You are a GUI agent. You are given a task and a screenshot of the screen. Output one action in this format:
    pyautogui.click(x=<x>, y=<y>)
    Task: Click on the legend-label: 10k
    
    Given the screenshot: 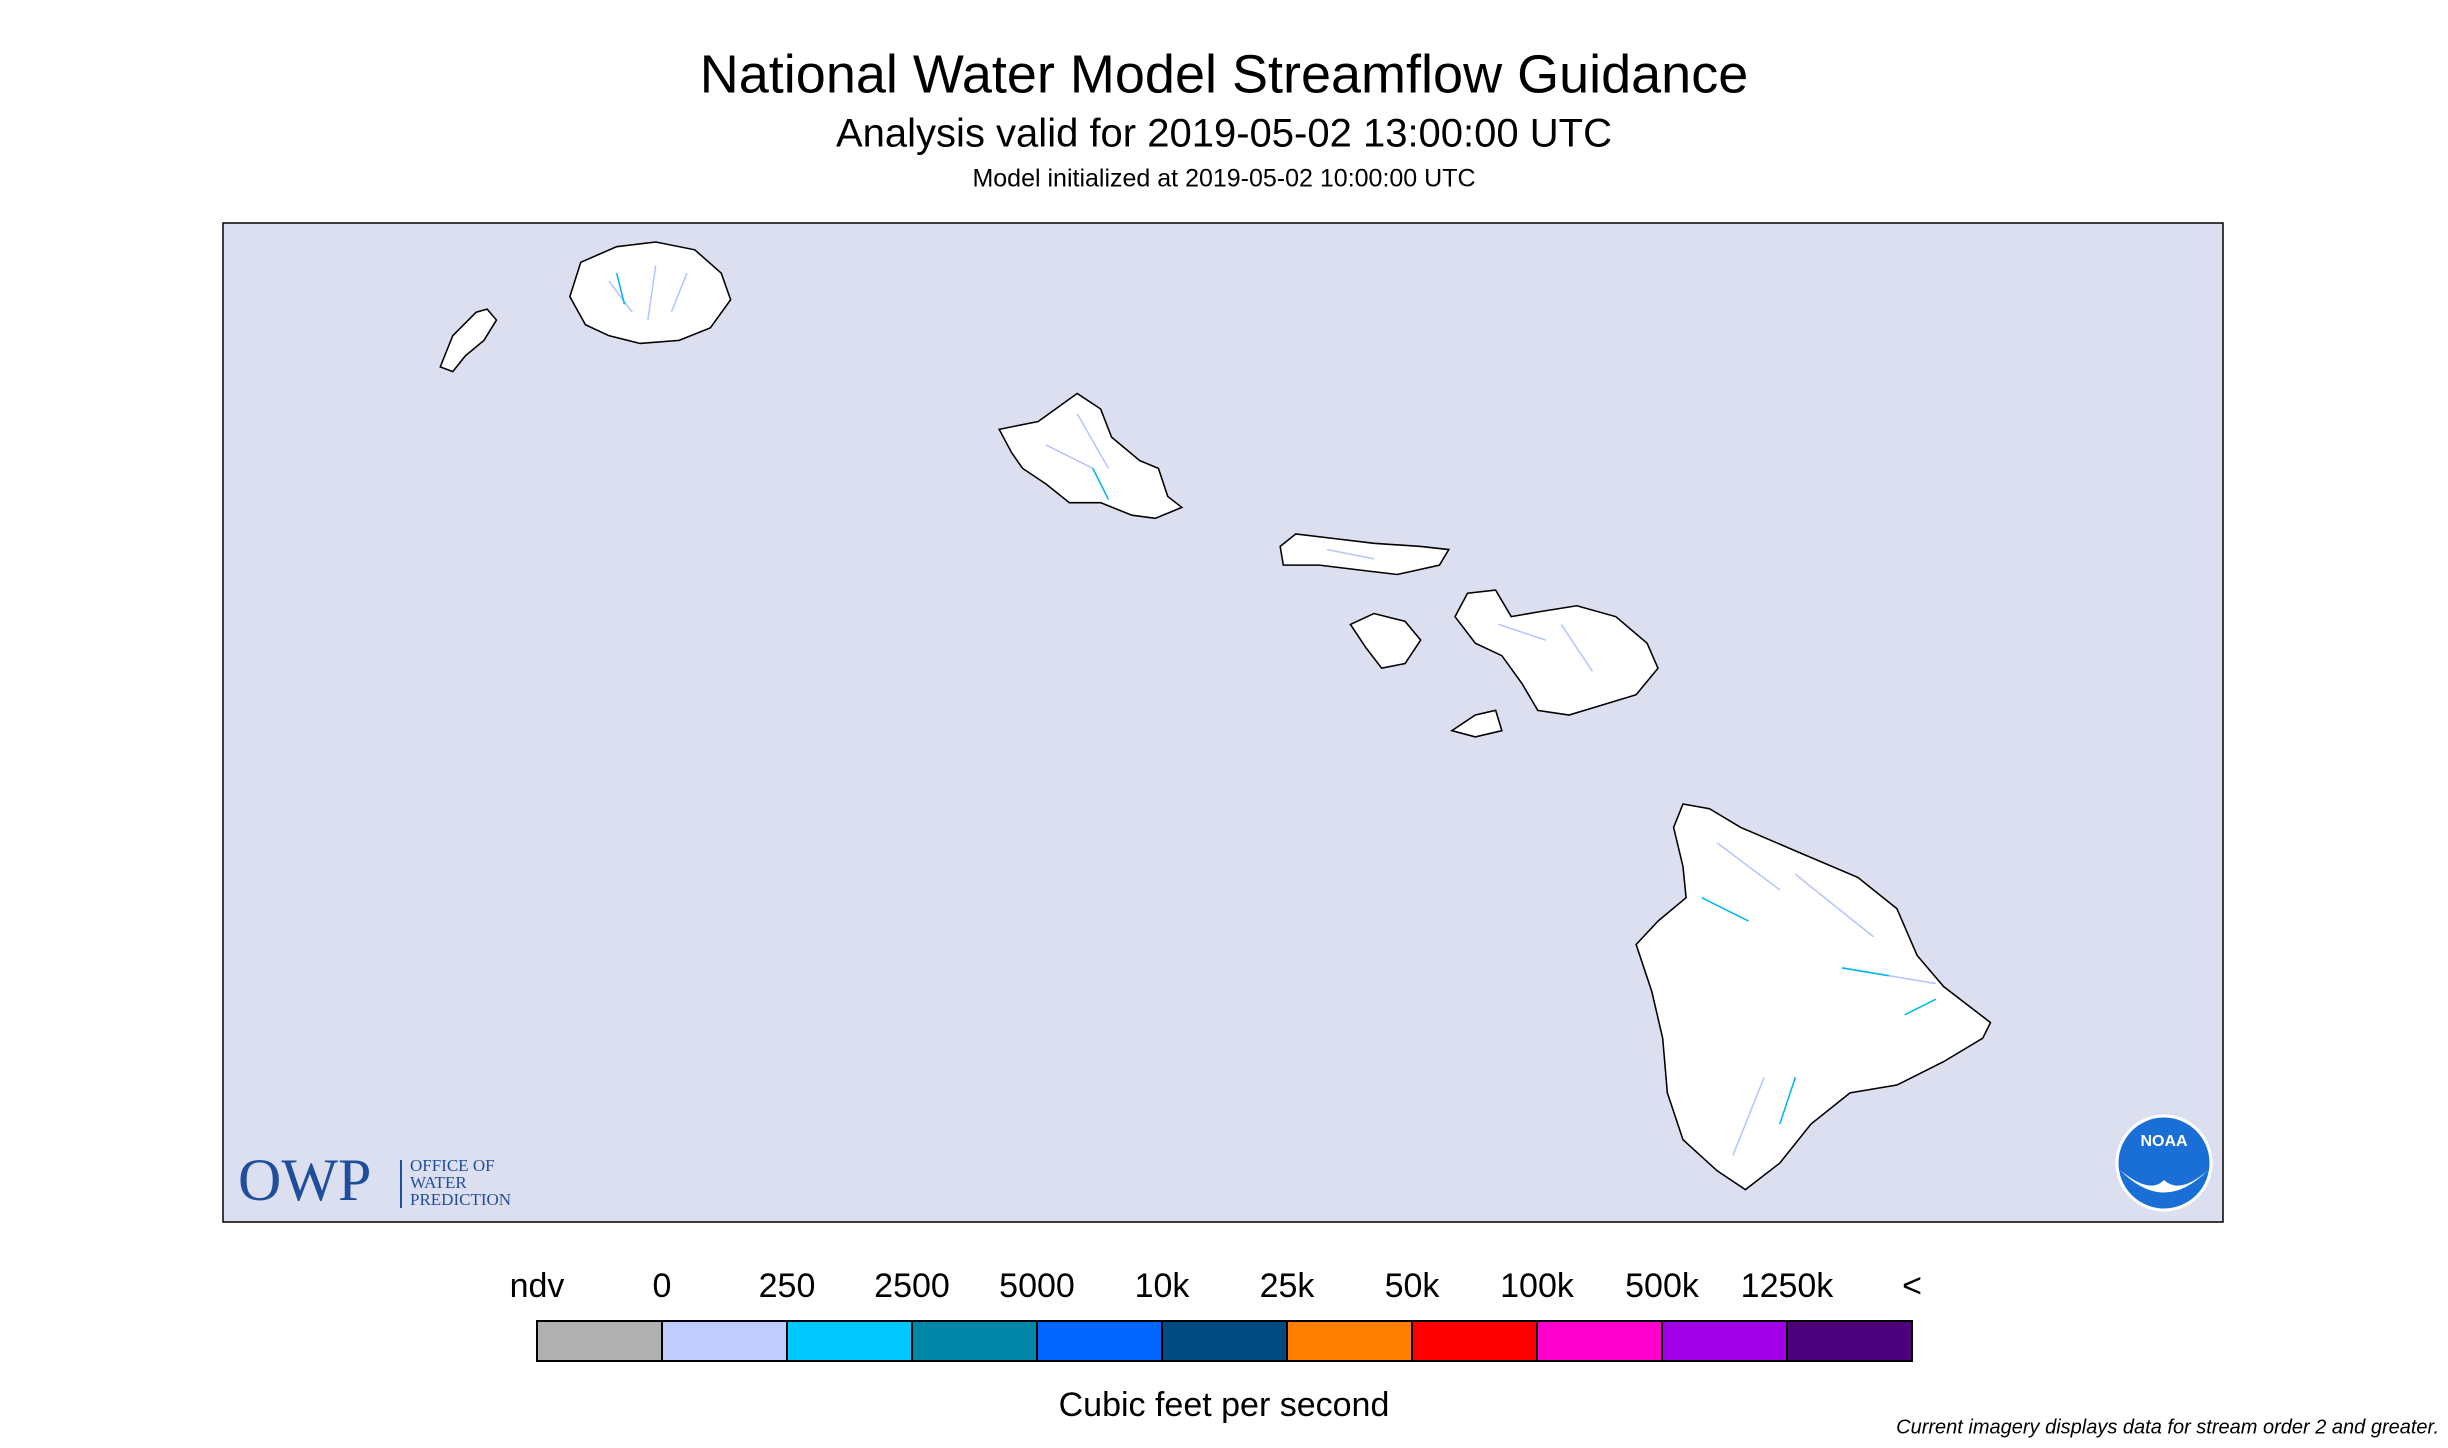 What is the action you would take?
    pyautogui.click(x=1163, y=1286)
    